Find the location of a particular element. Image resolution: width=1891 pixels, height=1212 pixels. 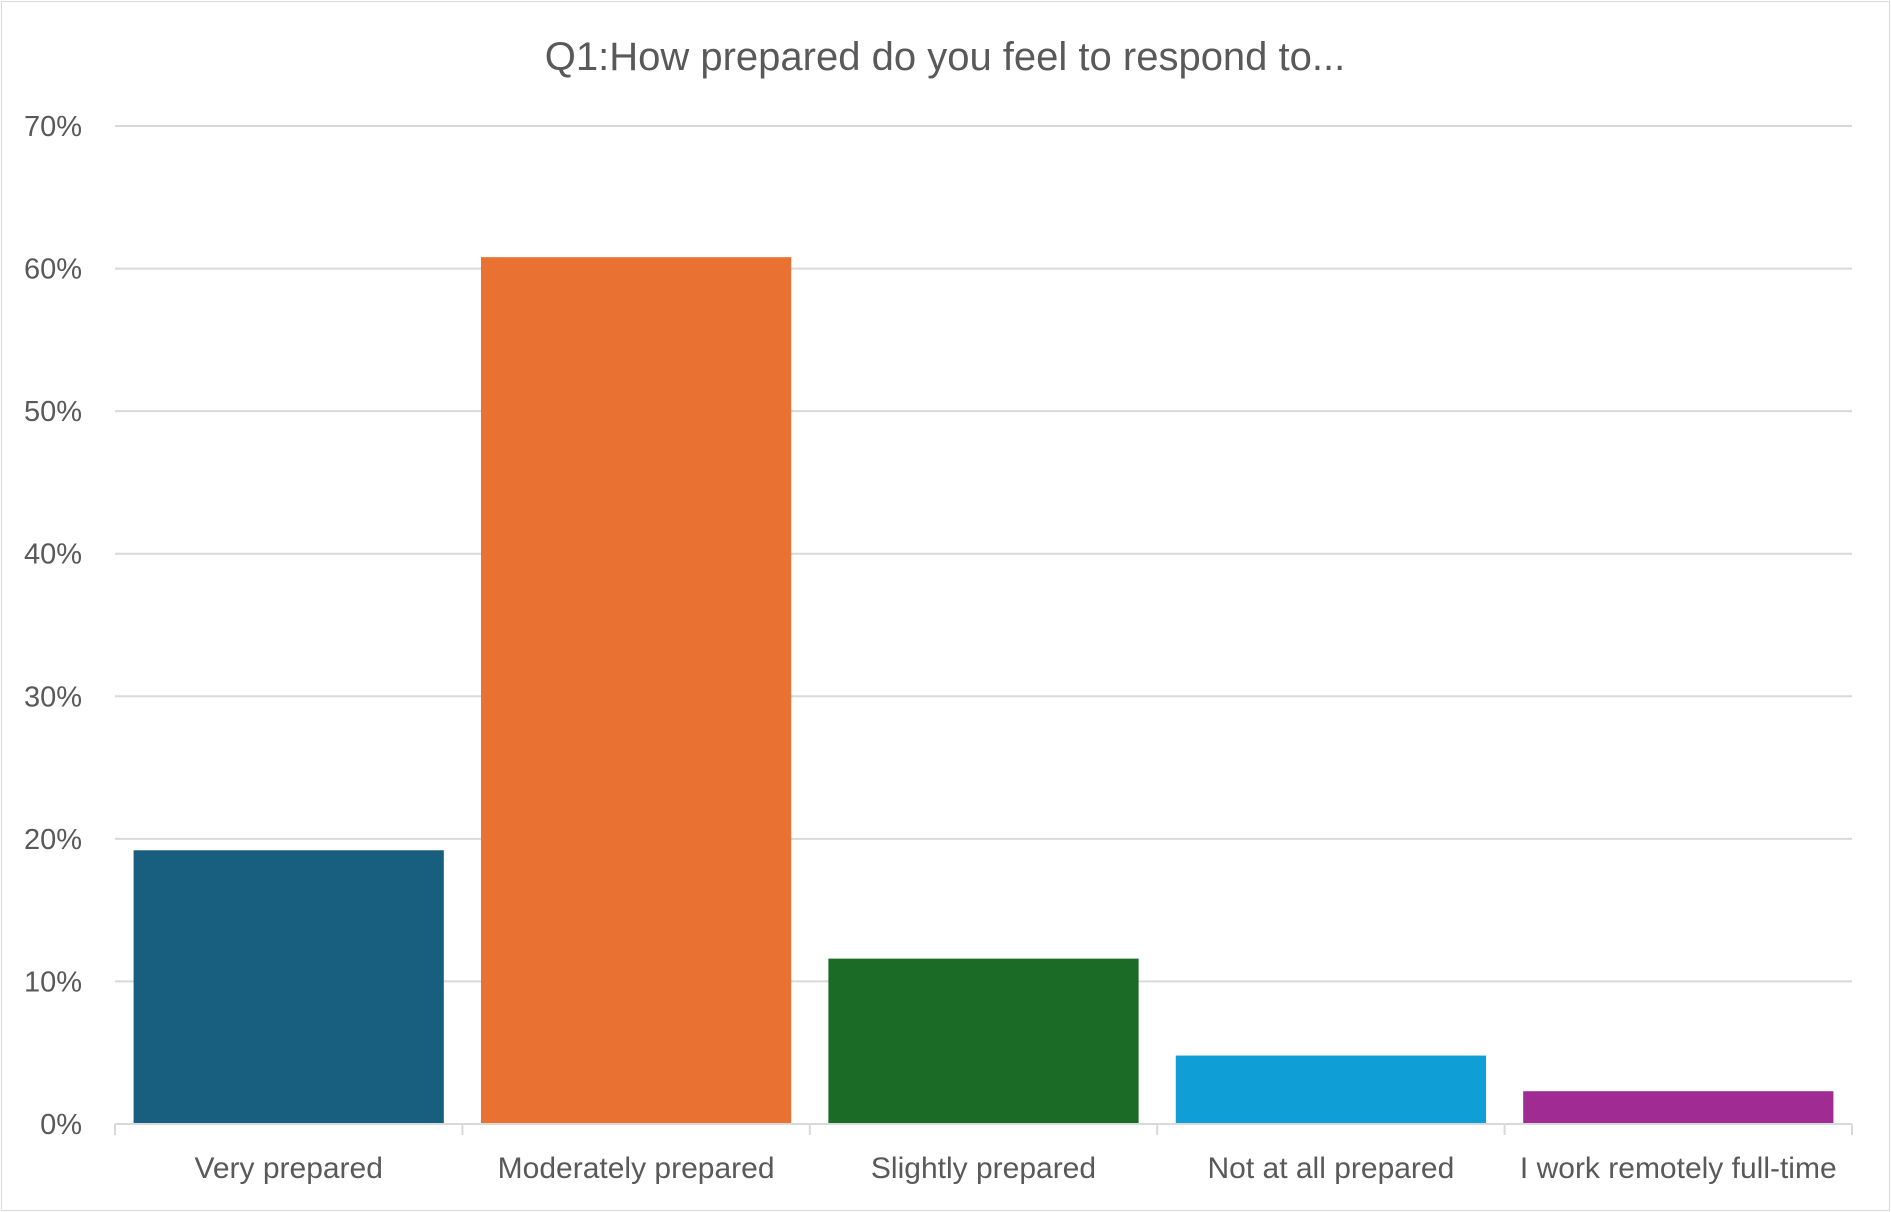

y-tick-label: 70% is located at coordinates (53, 127).